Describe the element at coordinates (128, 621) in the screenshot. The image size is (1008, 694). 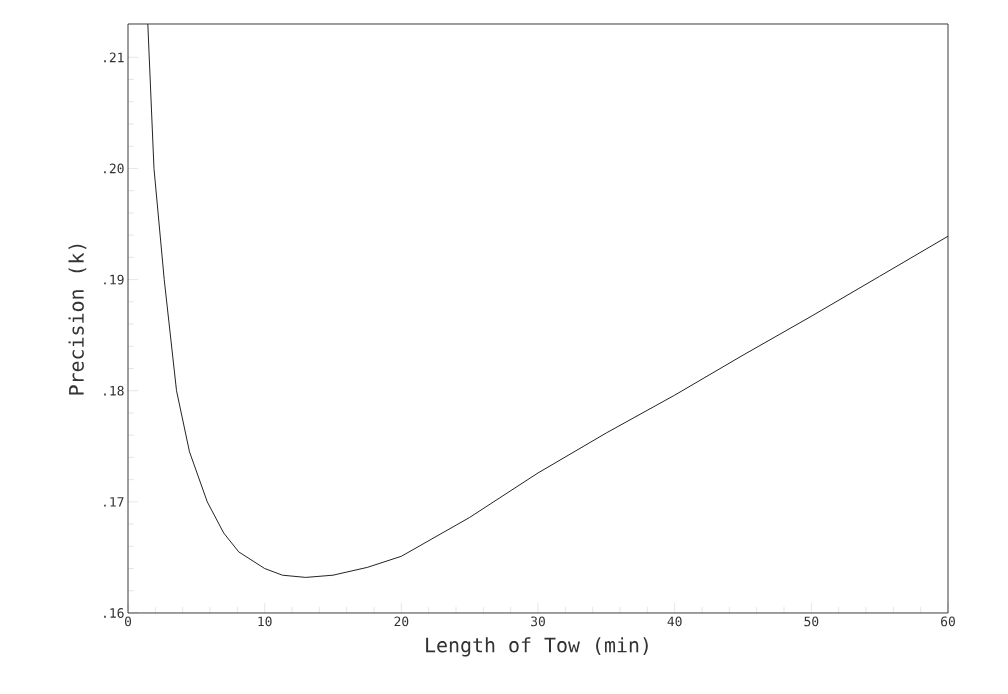
I see `x-tick-label: 0` at that location.